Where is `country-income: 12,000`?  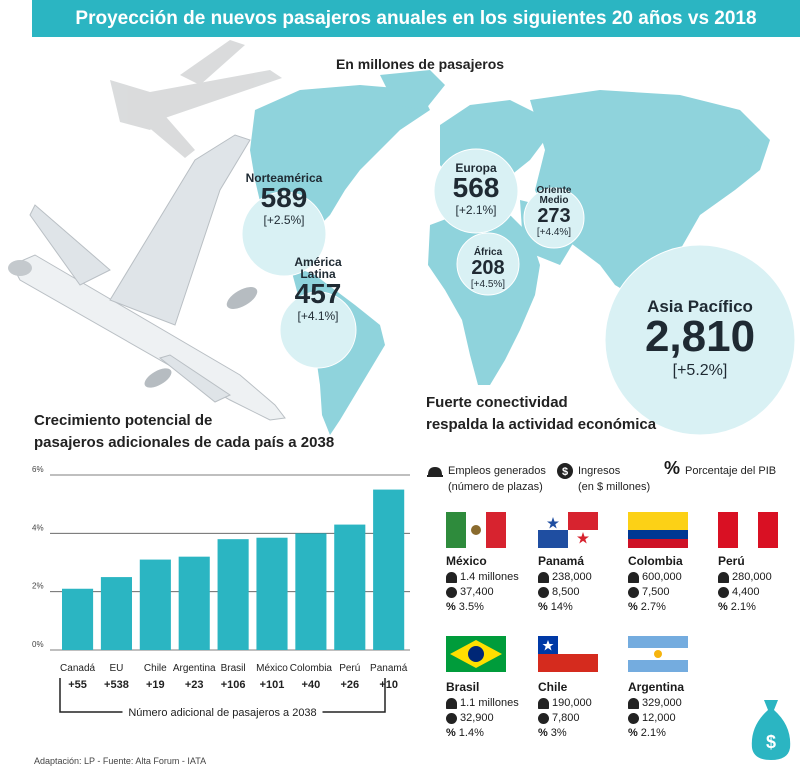 country-income: 12,000 is located at coordinates (659, 718).